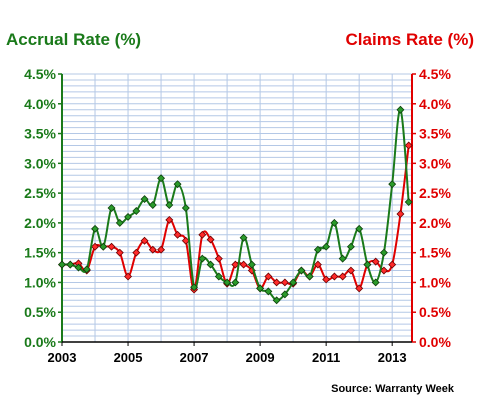 The width and height of the screenshot is (480, 400). I want to click on right-tick-label: 1.0%, so click(435, 282).